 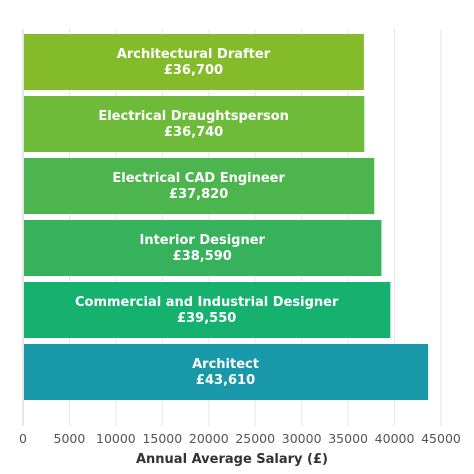 I want to click on bar-value-label: £43,610, so click(x=225, y=380).